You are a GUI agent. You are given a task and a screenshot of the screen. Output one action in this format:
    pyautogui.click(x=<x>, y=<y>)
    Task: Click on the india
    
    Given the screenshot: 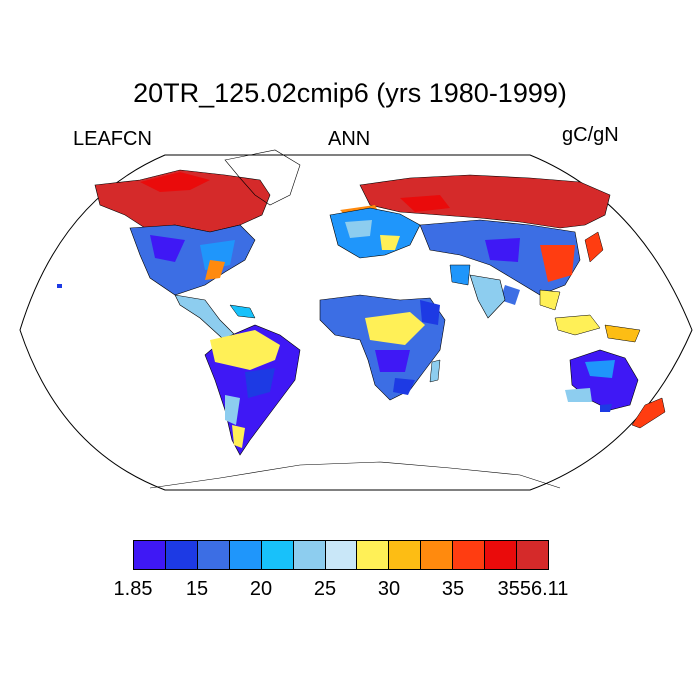 What is the action you would take?
    pyautogui.click(x=487, y=296)
    